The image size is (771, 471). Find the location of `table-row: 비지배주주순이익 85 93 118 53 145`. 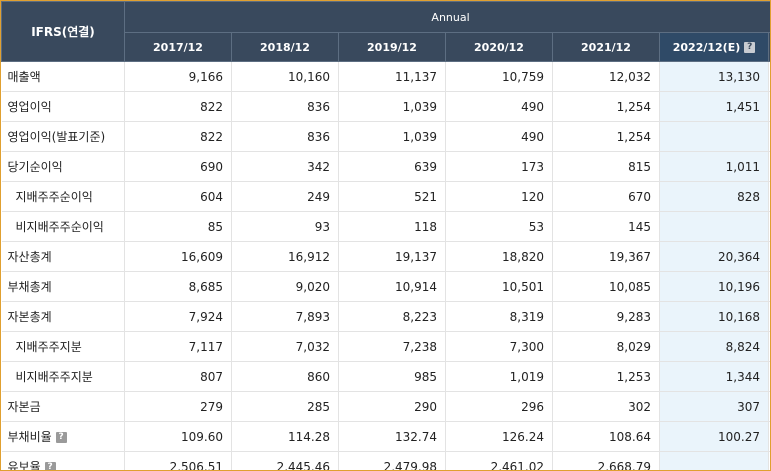

table-row: 비지배주주순이익 85 93 118 53 145 is located at coordinates (385, 226).